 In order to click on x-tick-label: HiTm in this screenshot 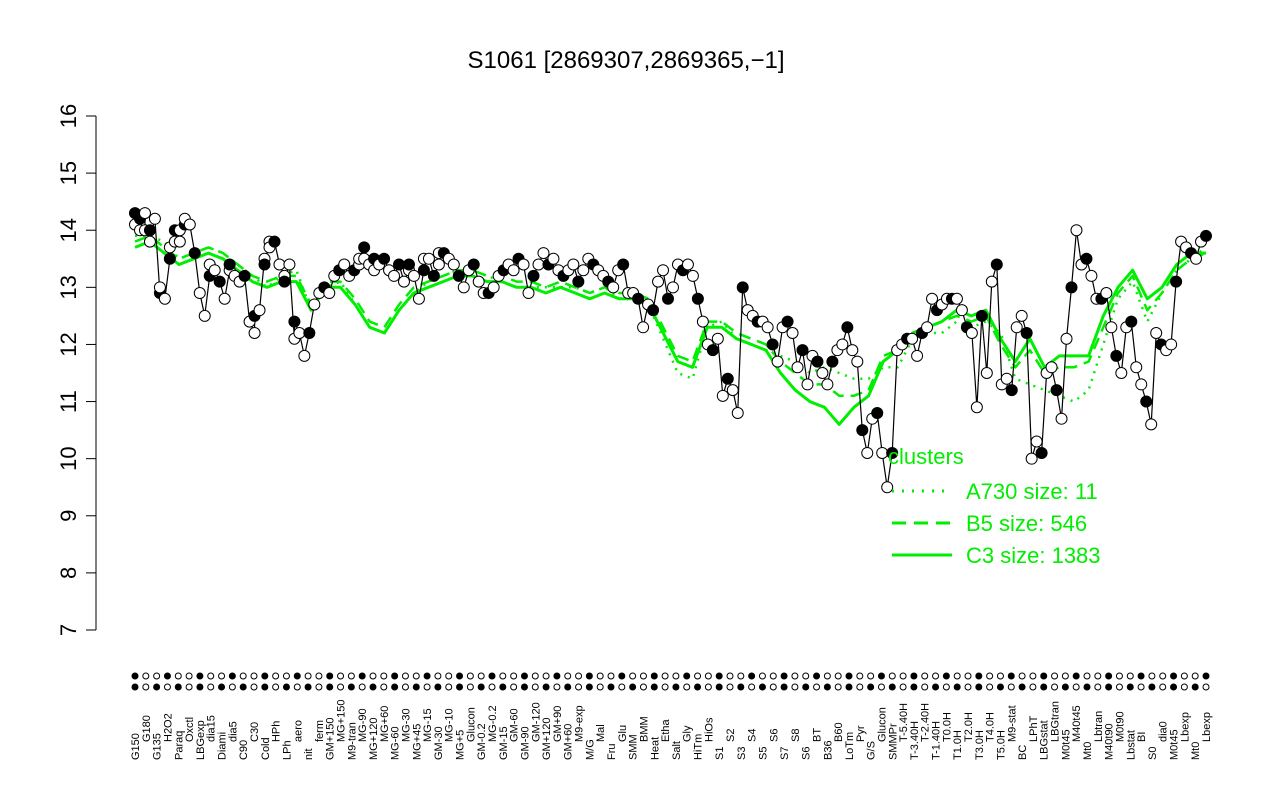, I will do `click(699, 747)`.